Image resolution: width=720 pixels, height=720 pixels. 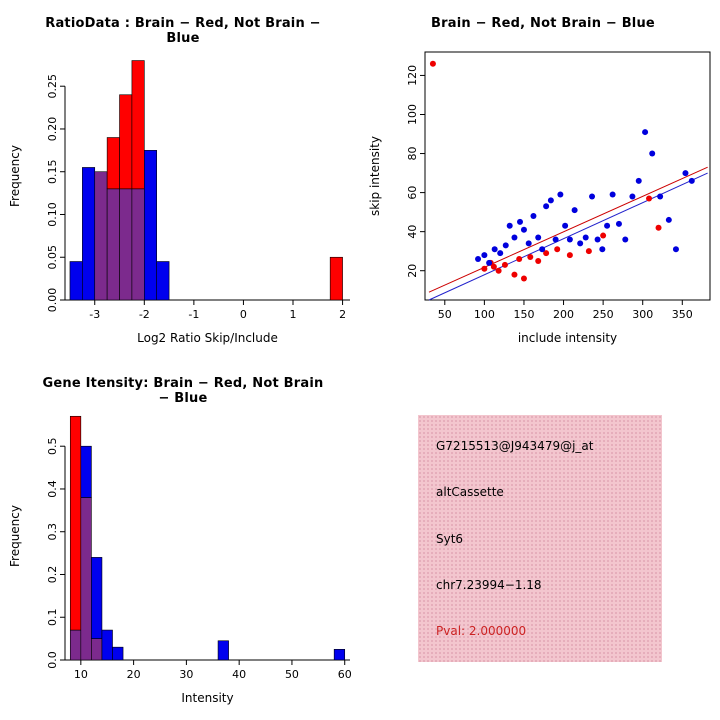 What do you see at coordinates (52, 532) in the screenshot?
I see `y-tick-label: 0.3` at bounding box center [52, 532].